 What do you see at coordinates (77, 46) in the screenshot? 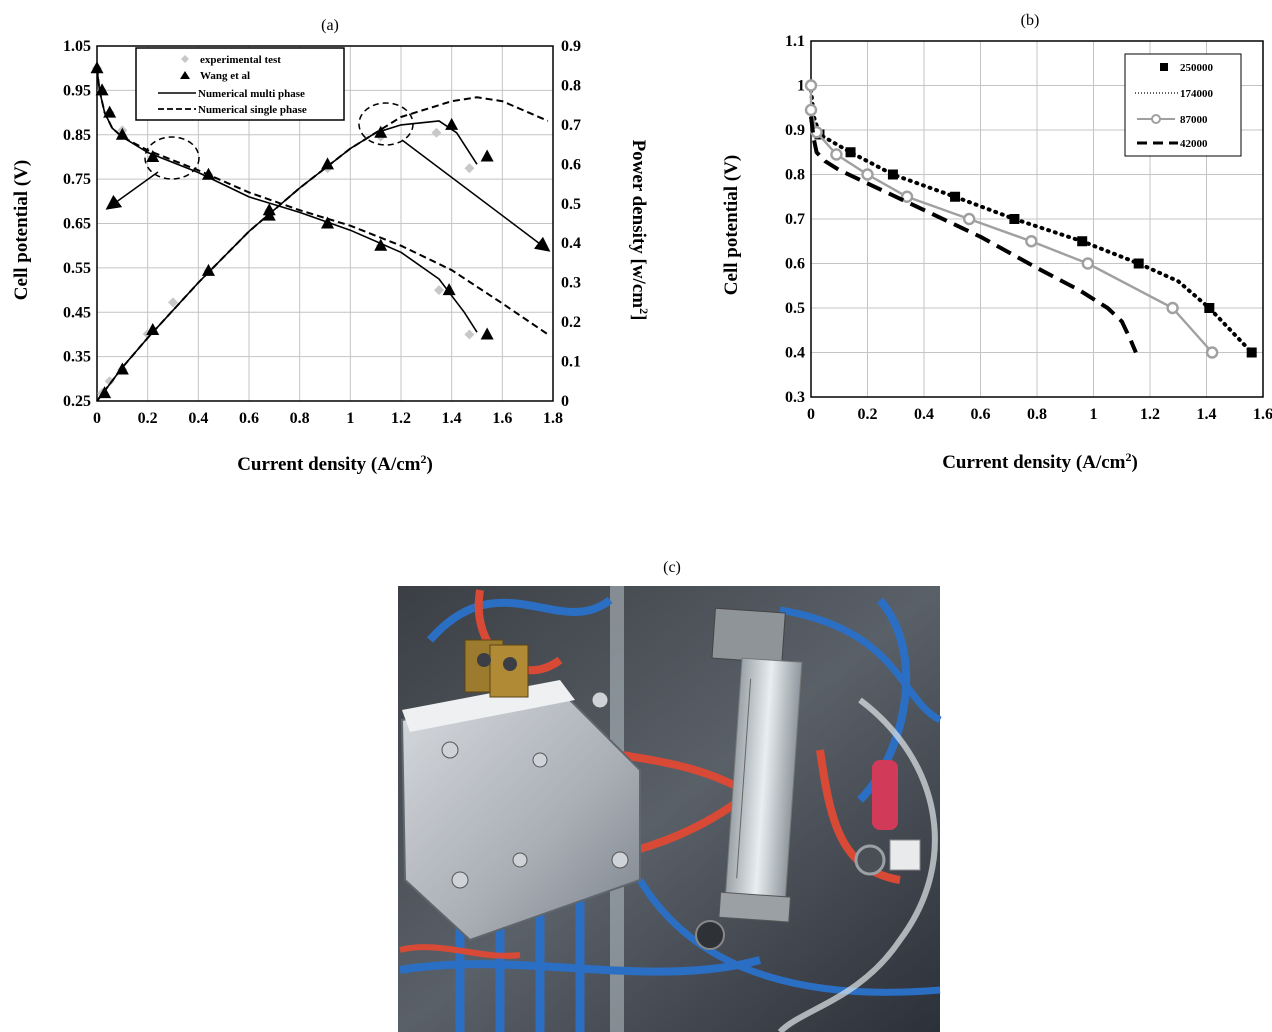
I see `chart-a-y-tick-label: 1.05` at bounding box center [77, 46].